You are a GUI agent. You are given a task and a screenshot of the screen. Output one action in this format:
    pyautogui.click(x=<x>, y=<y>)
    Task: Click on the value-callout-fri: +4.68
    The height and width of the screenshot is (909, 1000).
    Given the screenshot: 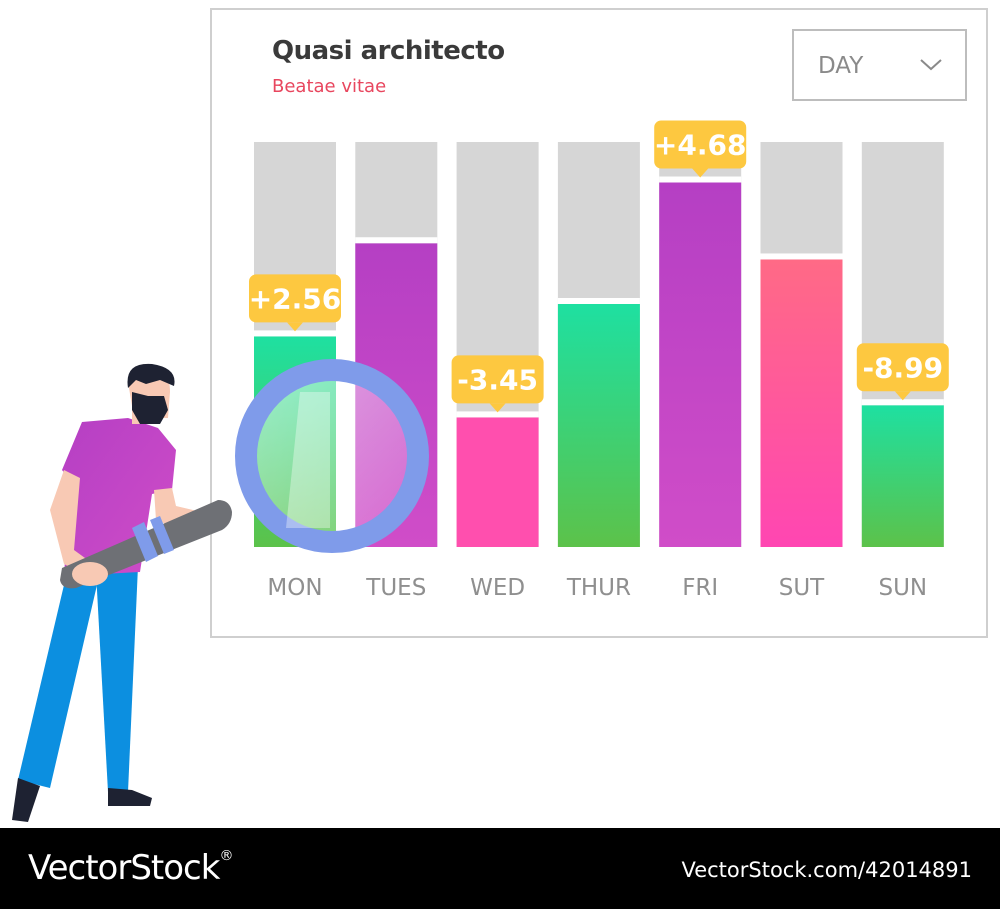 What is the action you would take?
    pyautogui.click(x=700, y=149)
    